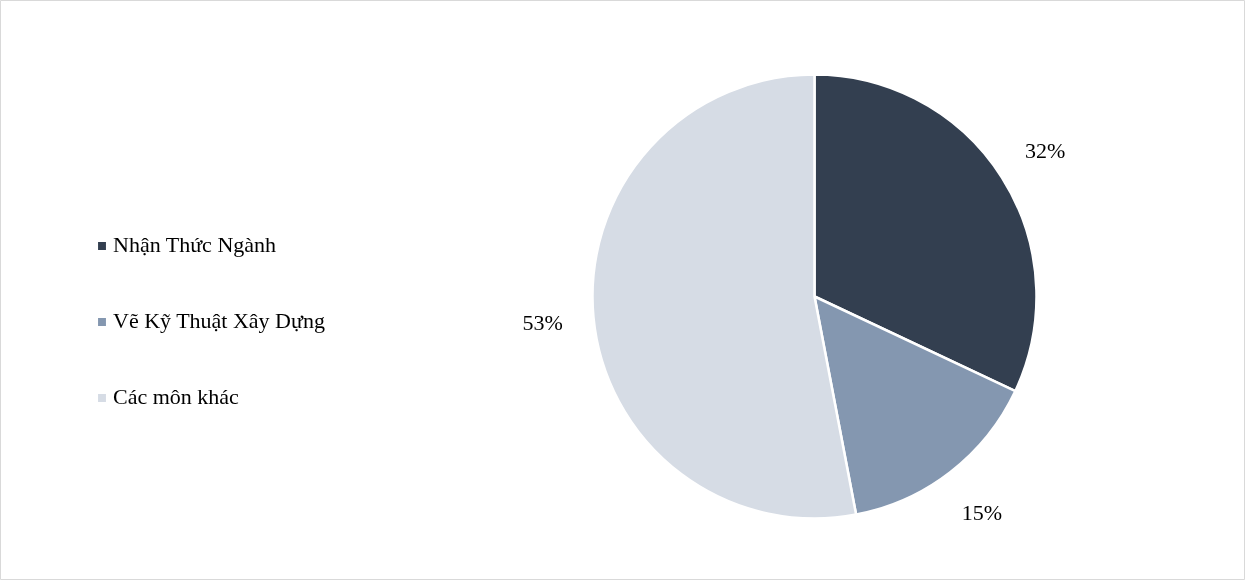 Image resolution: width=1245 pixels, height=580 pixels. Describe the element at coordinates (219, 321) in the screenshot. I see `legend-label: Vẽ Kỹ Thuật Xây Dựng` at that location.